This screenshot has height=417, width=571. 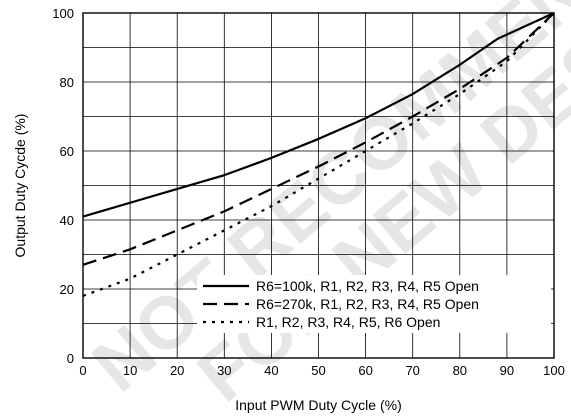 What do you see at coordinates (412, 370) in the screenshot?
I see `x-tick-label: 70` at bounding box center [412, 370].